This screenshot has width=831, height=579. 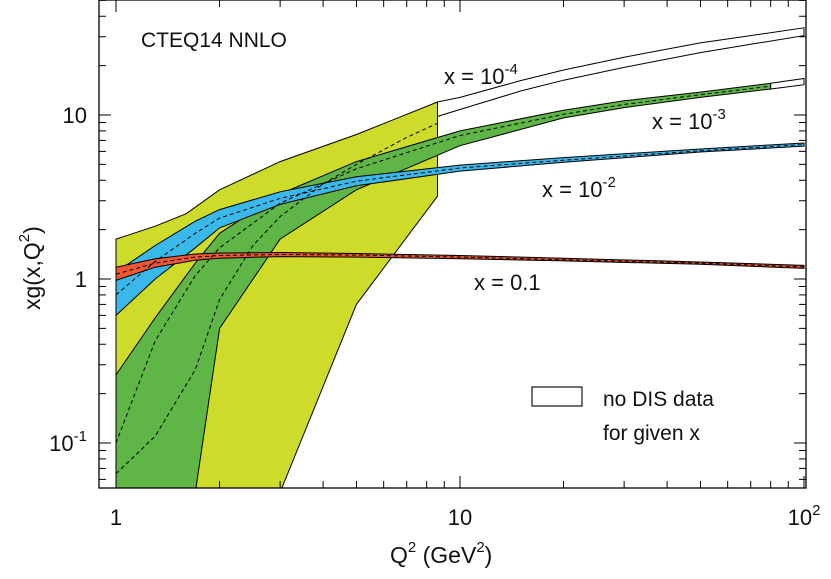 What do you see at coordinates (441, 553) in the screenshot?
I see `x-axis-title: Q2 (GeV2)` at bounding box center [441, 553].